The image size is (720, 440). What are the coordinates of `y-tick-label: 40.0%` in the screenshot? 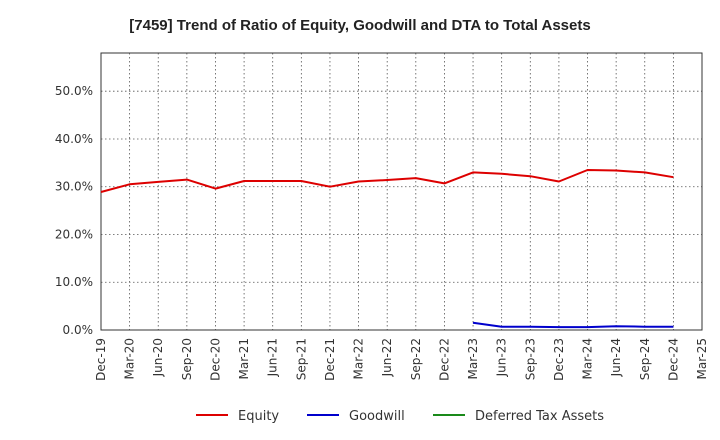 It's located at (74, 139).